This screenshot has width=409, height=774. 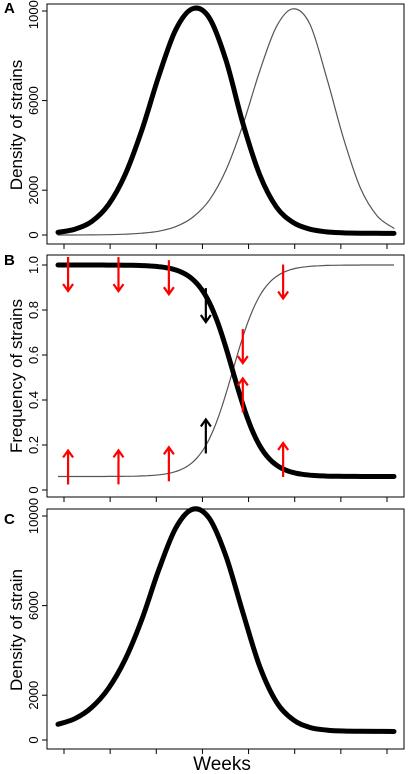 What do you see at coordinates (33, 445) in the screenshot?
I see `panel-b-ytick-label: 0.2` at bounding box center [33, 445].